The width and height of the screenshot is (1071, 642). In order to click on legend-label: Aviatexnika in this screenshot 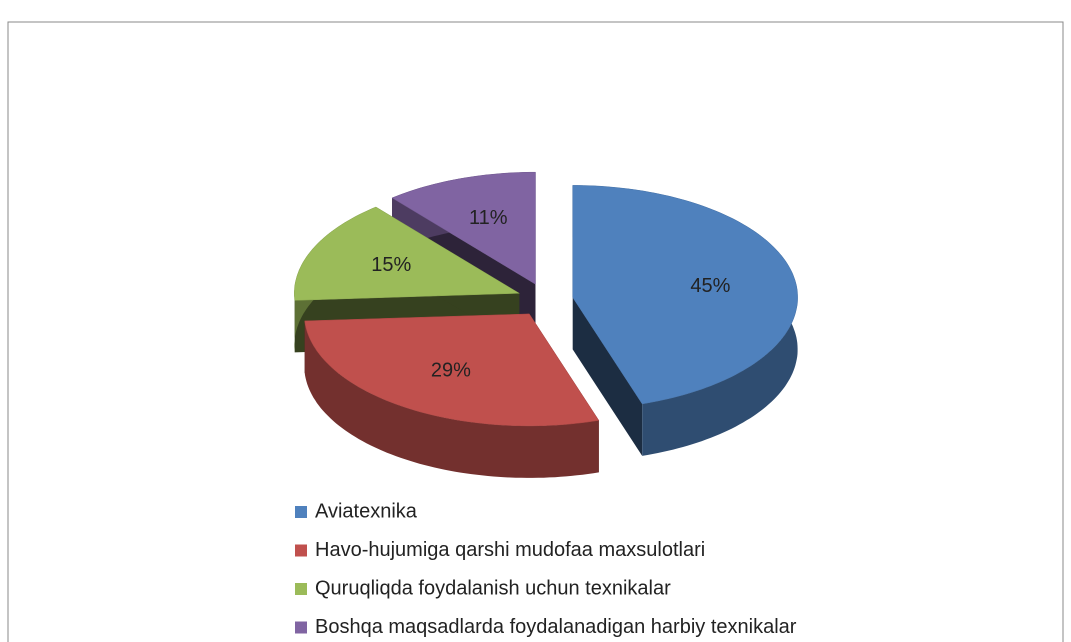, I will do `click(366, 511)`.